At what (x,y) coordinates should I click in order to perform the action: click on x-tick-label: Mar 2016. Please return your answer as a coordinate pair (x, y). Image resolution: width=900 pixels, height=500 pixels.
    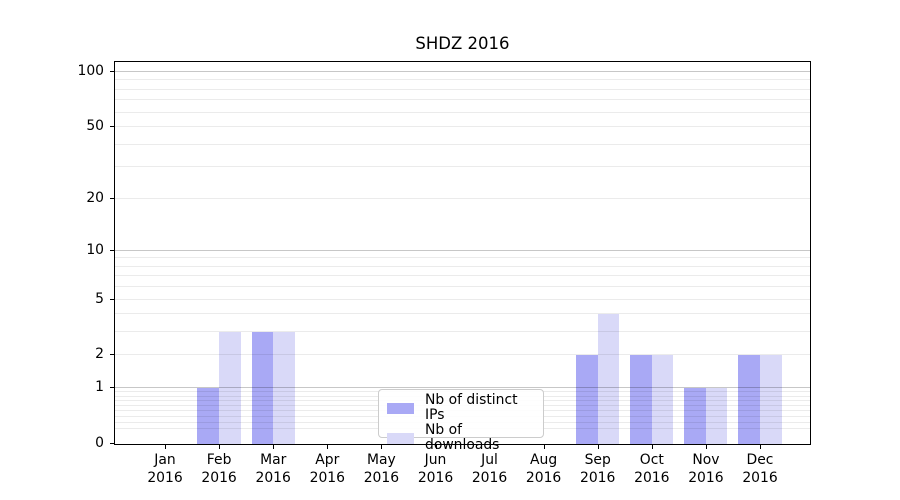
    Looking at the image, I should click on (273, 469).